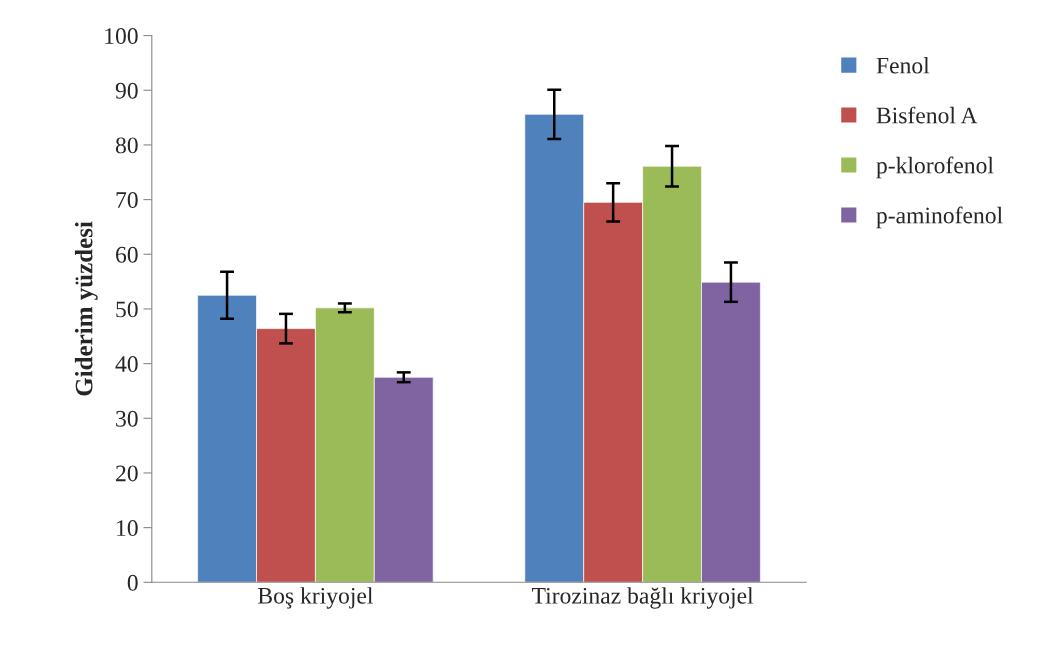 Image resolution: width=1047 pixels, height=647 pixels. What do you see at coordinates (903, 65) in the screenshot?
I see `legend-label: Fenol` at bounding box center [903, 65].